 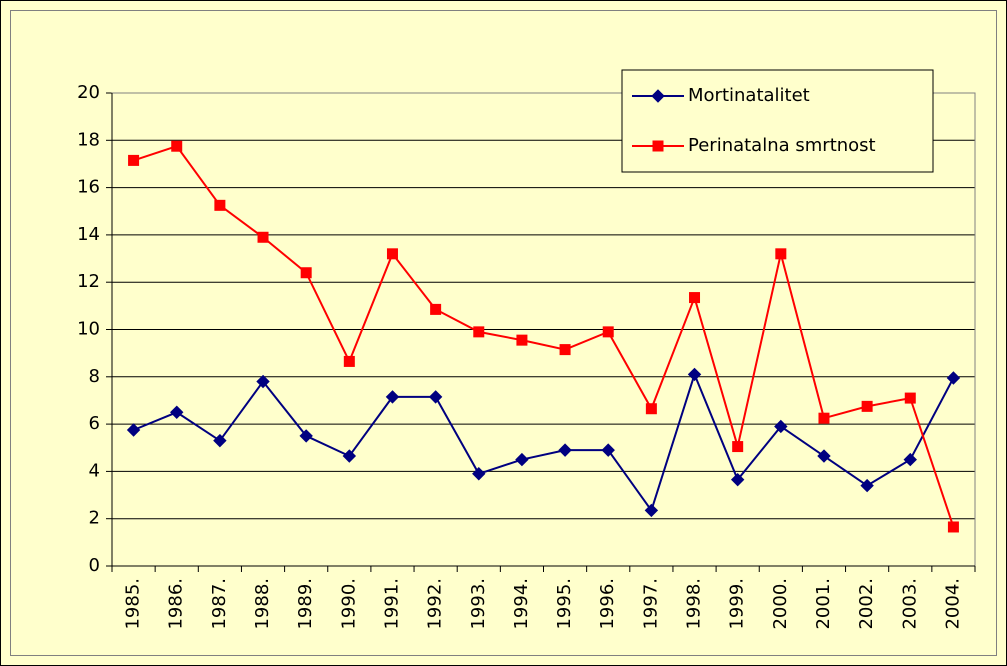 I want to click on x-tick-label: 1993., so click(x=478, y=604).